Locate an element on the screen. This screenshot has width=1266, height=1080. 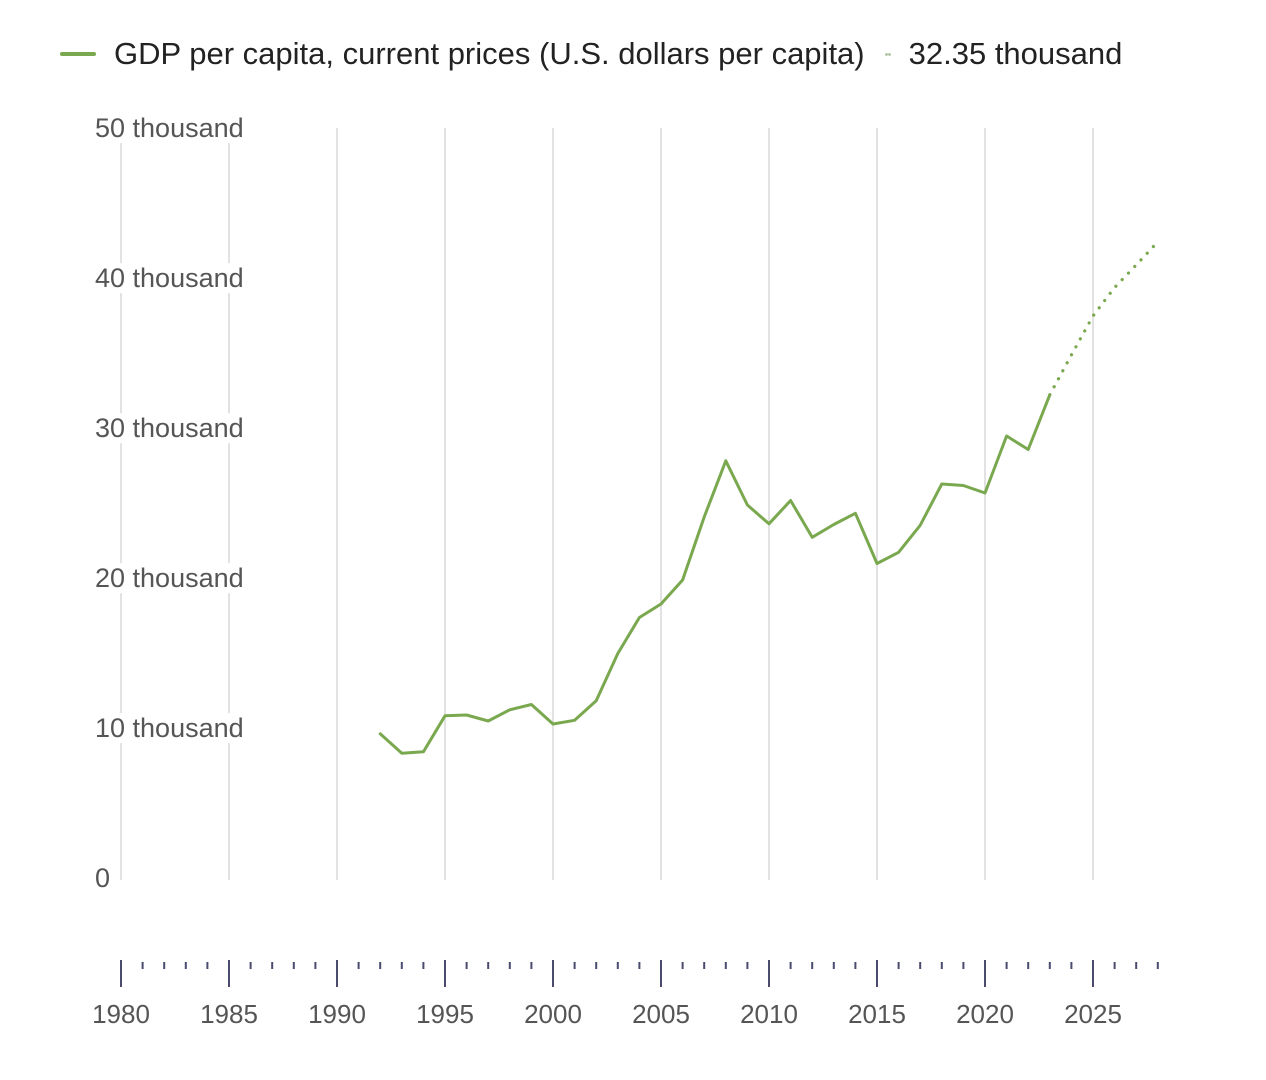
legend-dotted-swatch is located at coordinates (887, 54).